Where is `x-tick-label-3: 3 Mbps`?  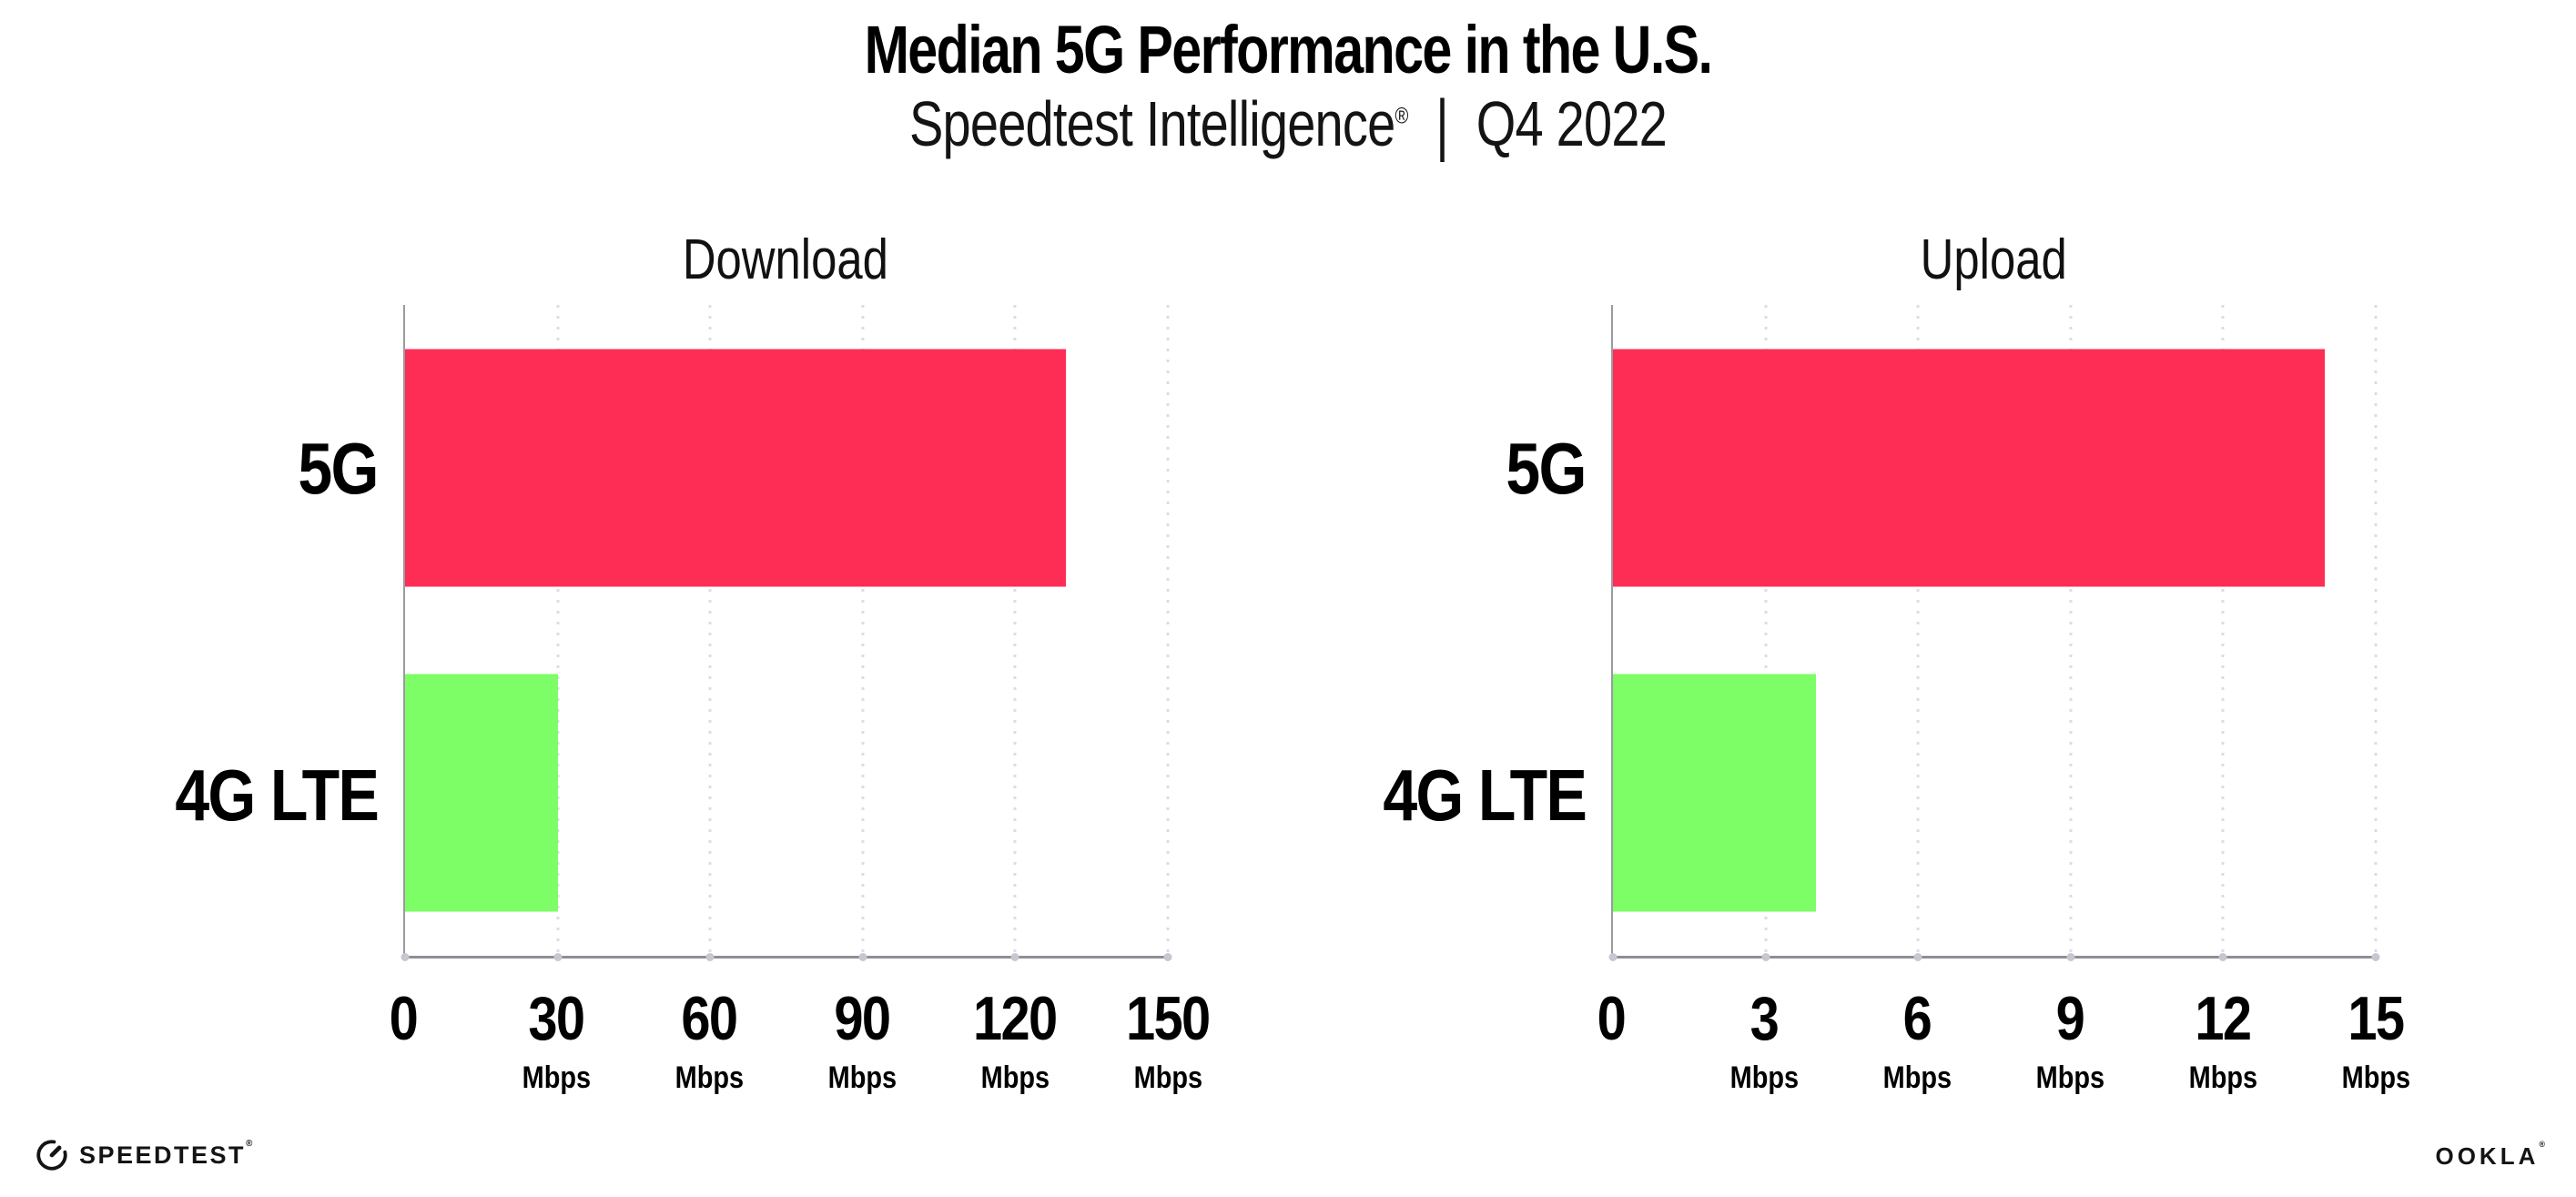 x-tick-label-3: 3 Mbps is located at coordinates (1764, 1040).